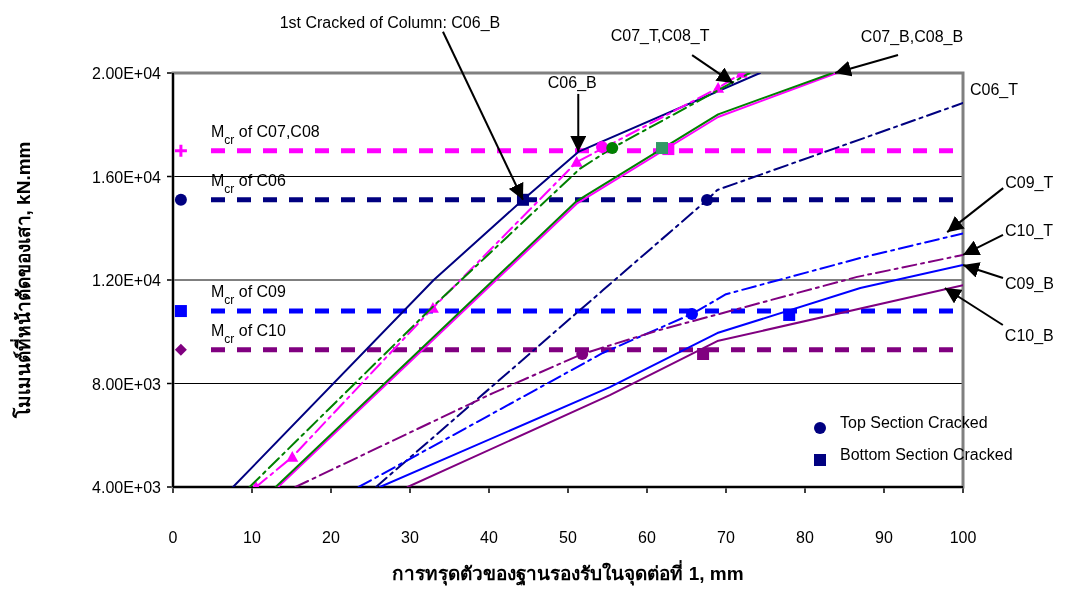 The width and height of the screenshot is (1067, 589). What do you see at coordinates (390, 22) in the screenshot?
I see `annotation: 1st Cracked of Column: C06_B` at bounding box center [390, 22].